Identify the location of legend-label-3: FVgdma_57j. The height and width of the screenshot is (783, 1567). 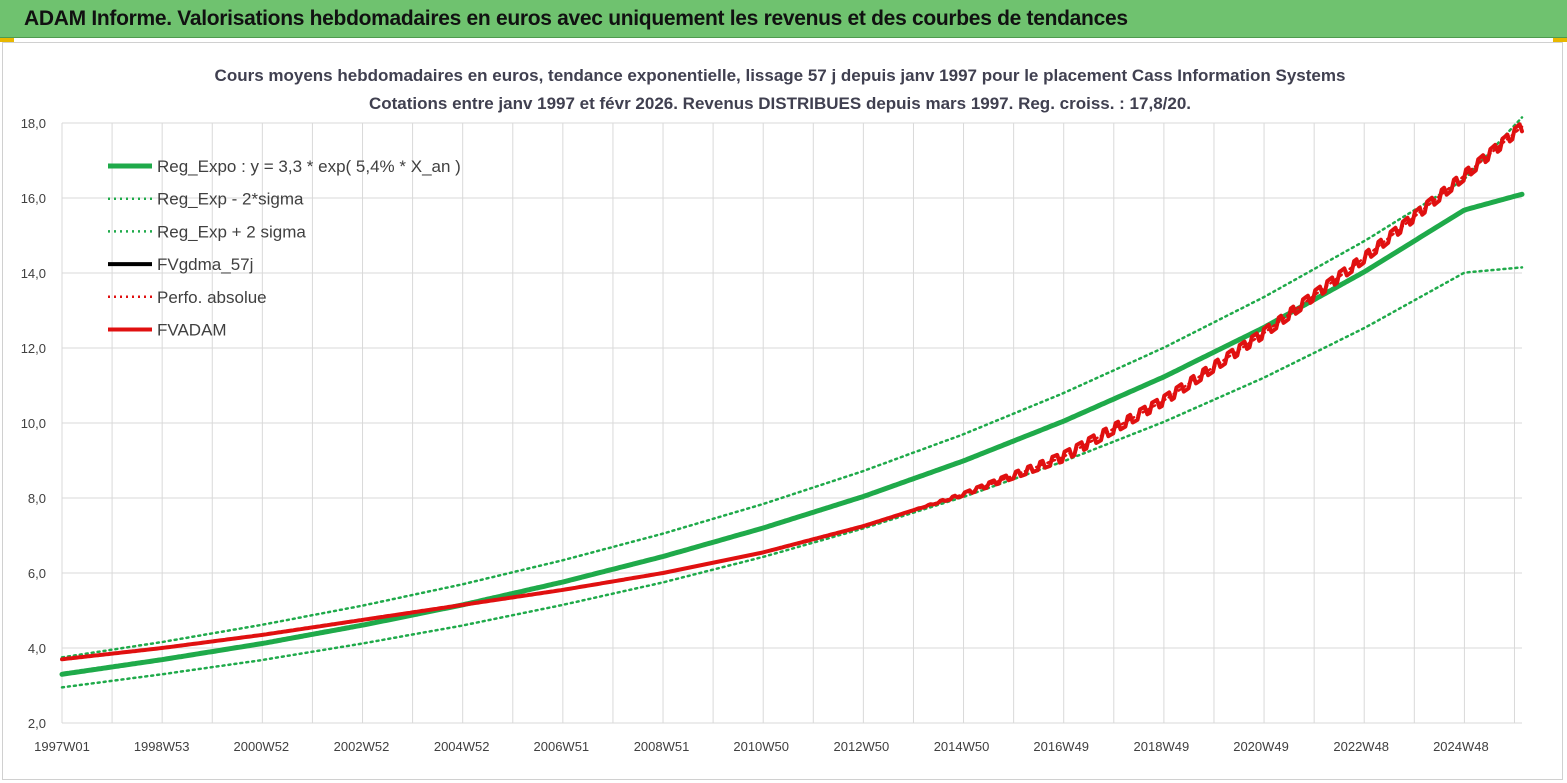
(205, 264).